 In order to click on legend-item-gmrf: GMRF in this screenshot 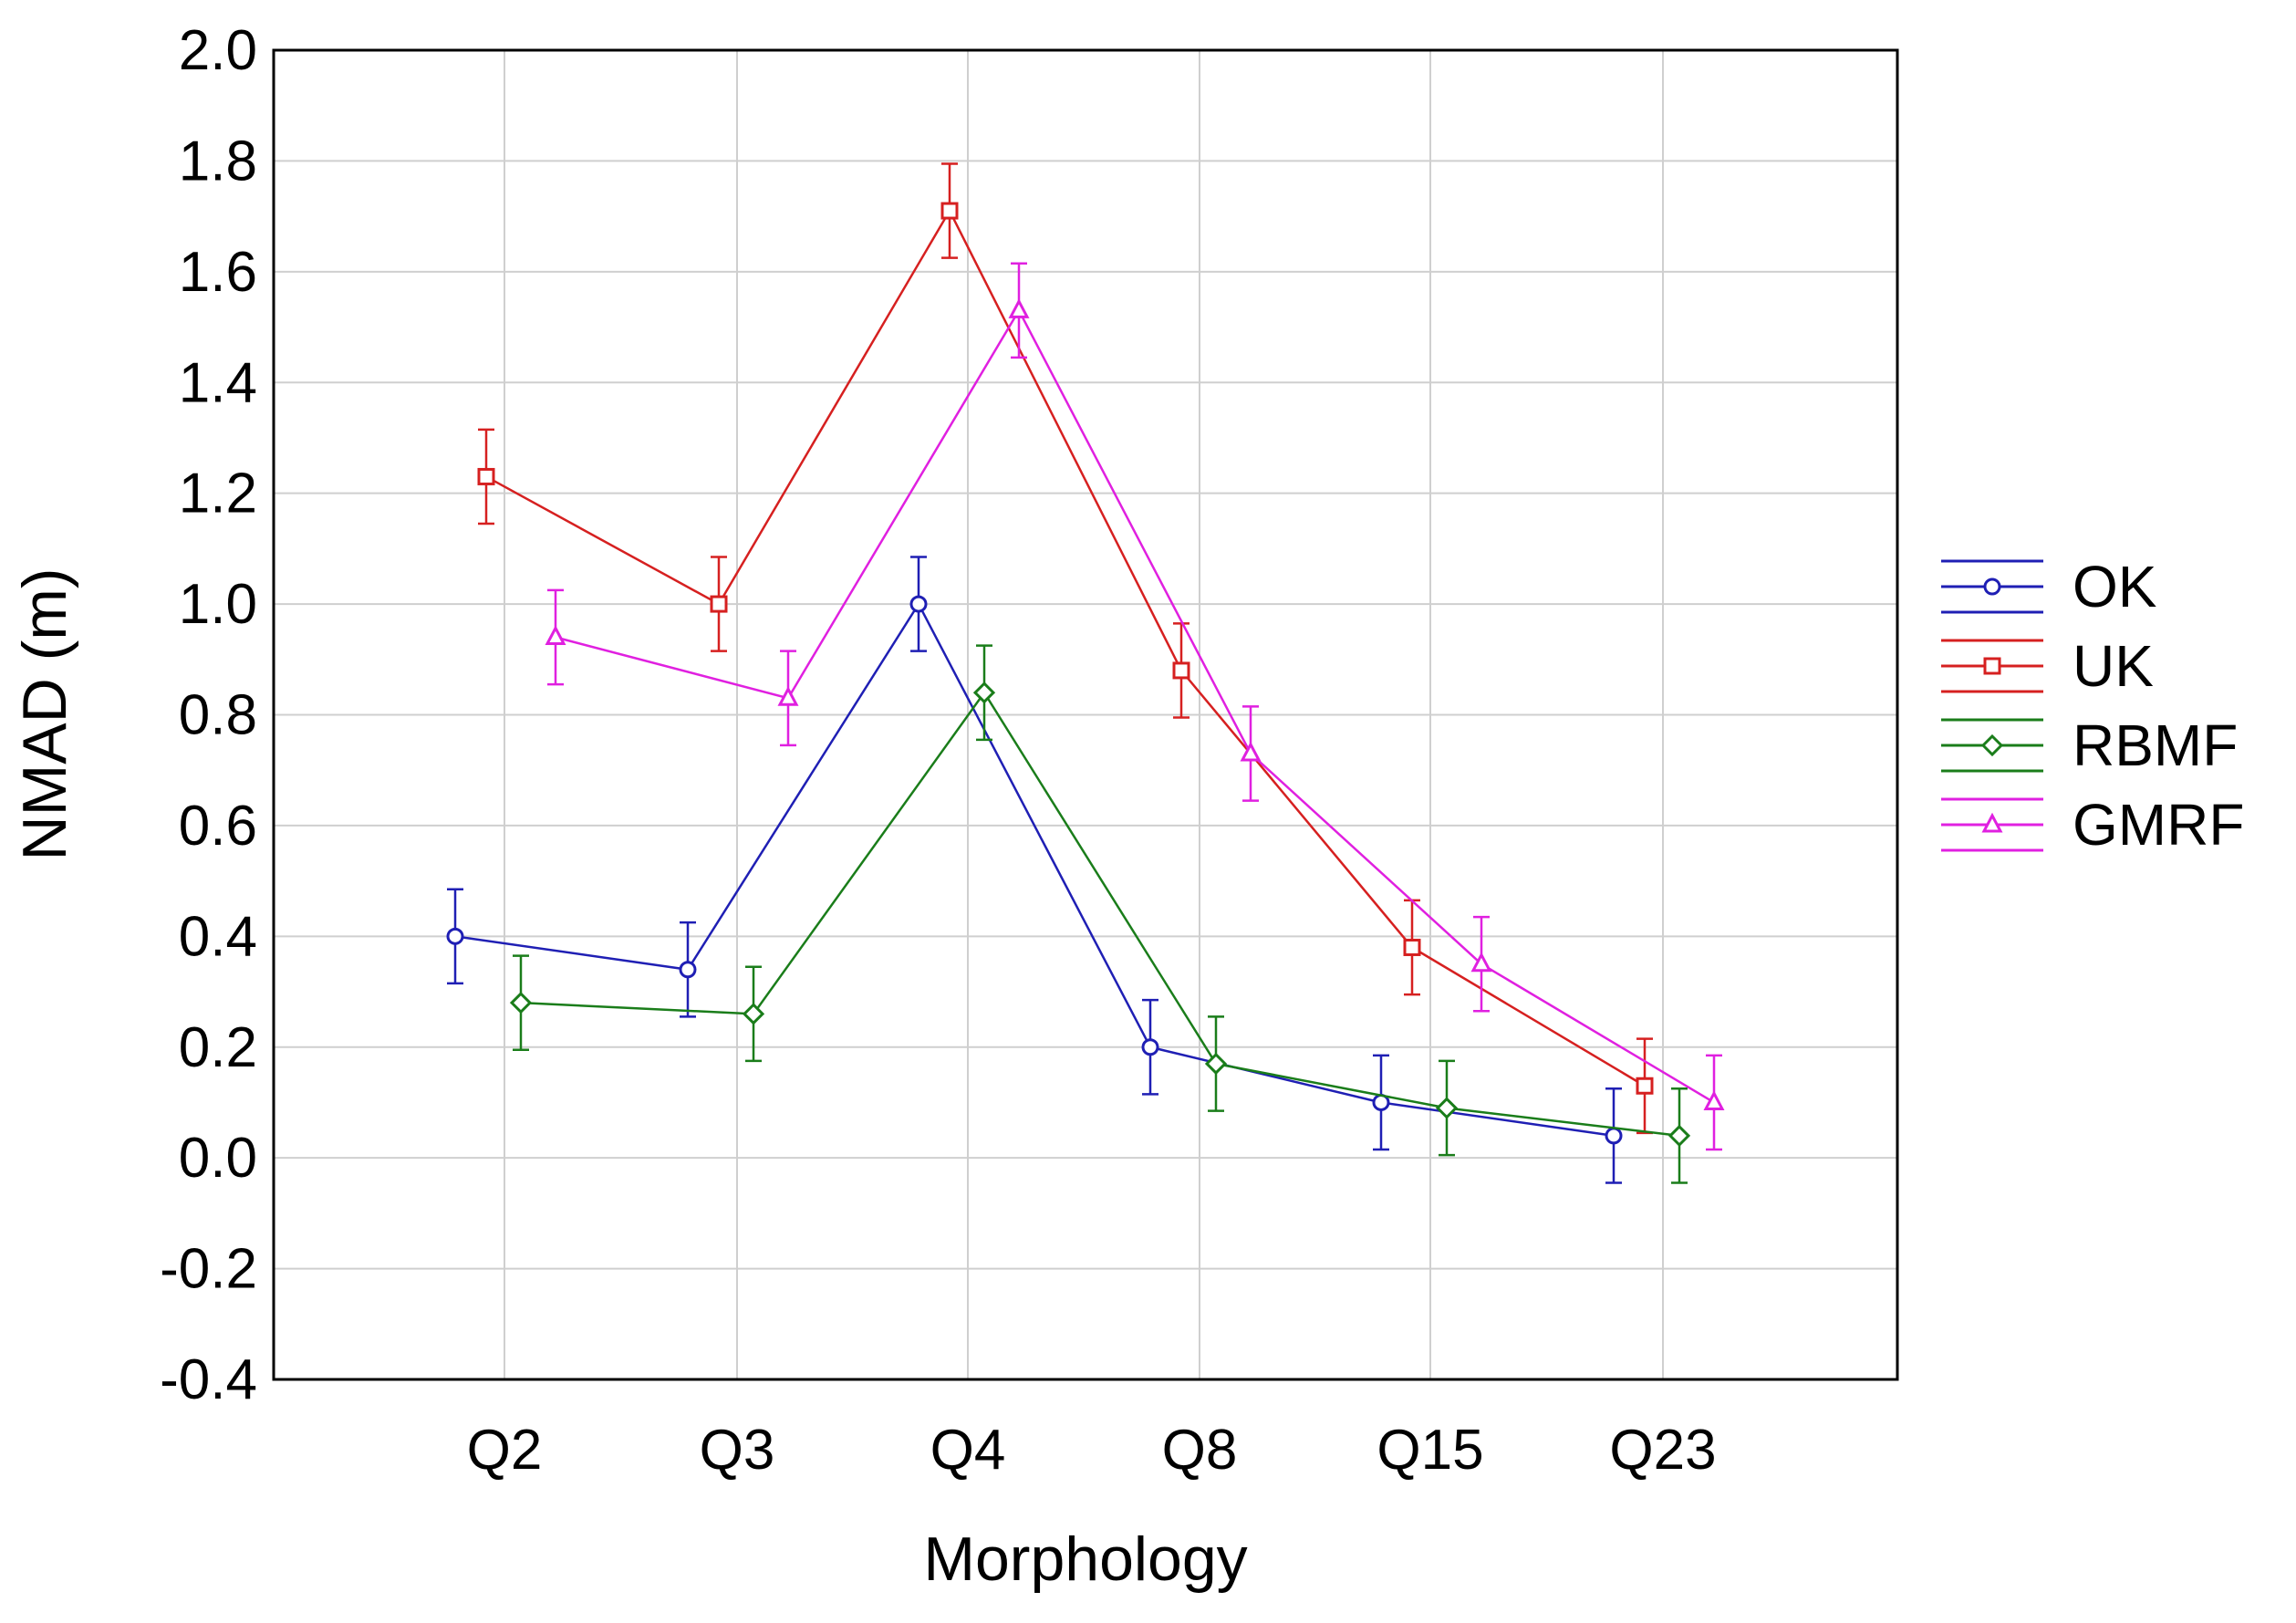, I will do `click(2092, 825)`.